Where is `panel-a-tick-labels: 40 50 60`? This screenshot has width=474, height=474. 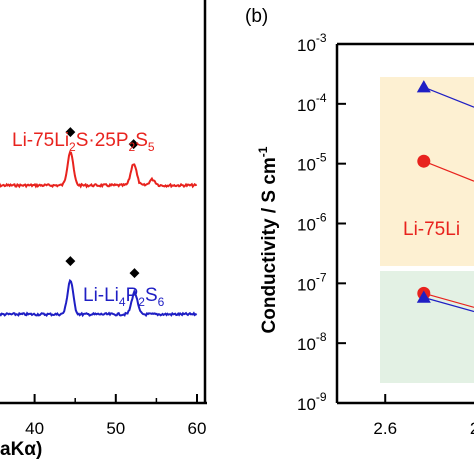 panel-a-tick-labels: 40 50 60 is located at coordinates (115, 428).